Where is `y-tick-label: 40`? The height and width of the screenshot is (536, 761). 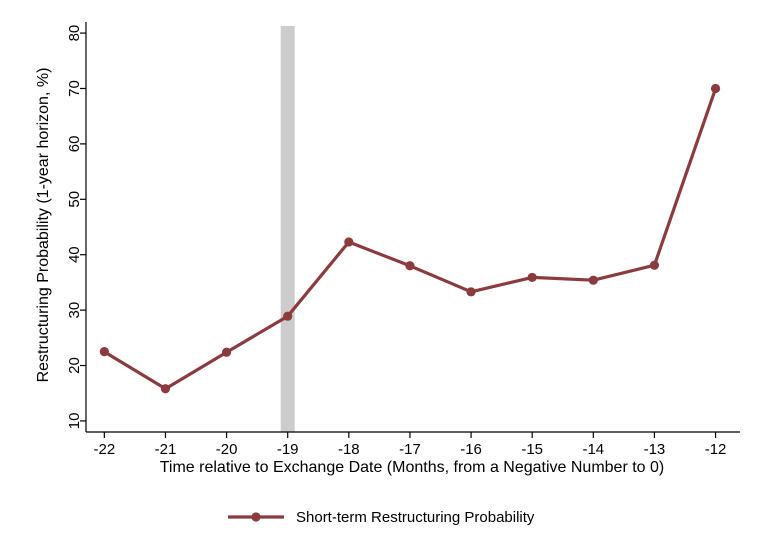 y-tick-label: 40 is located at coordinates (74, 254).